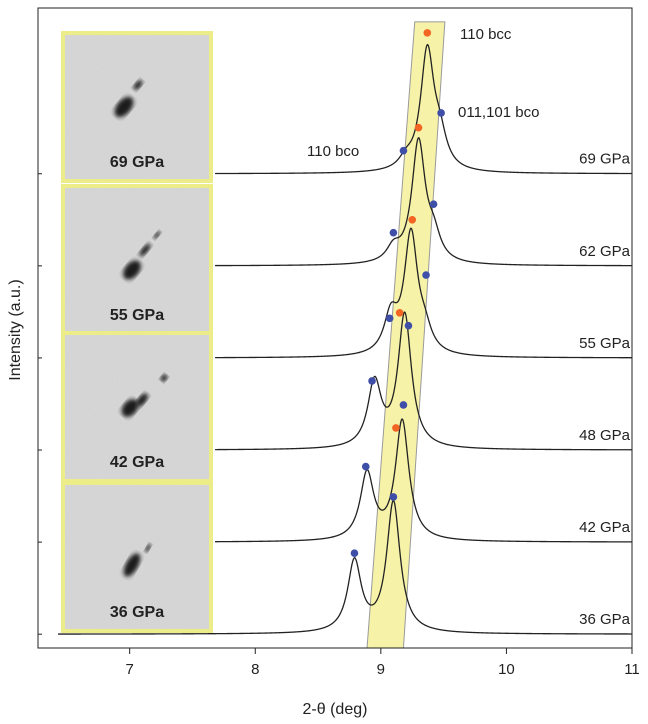  I want to click on x-tick-label: 11, so click(632, 669).